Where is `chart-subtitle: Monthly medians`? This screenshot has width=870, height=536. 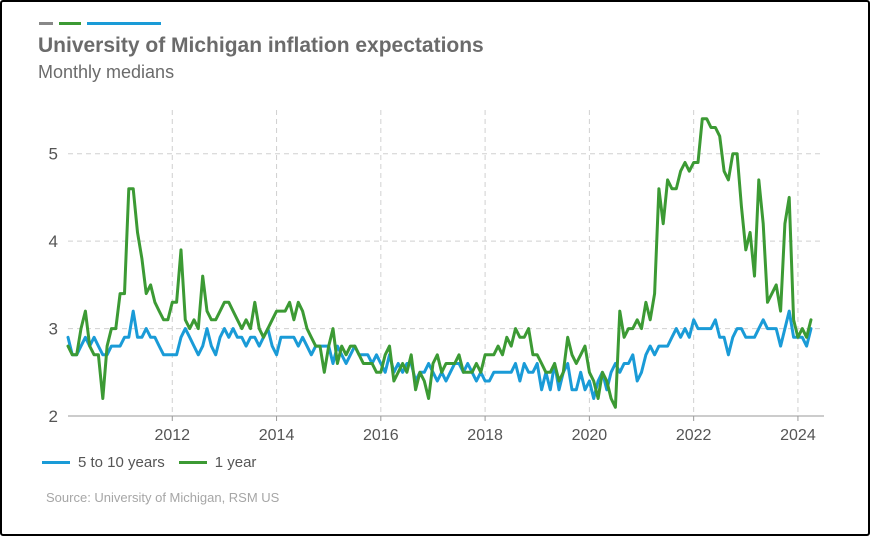
chart-subtitle: Monthly medians is located at coordinates (106, 72).